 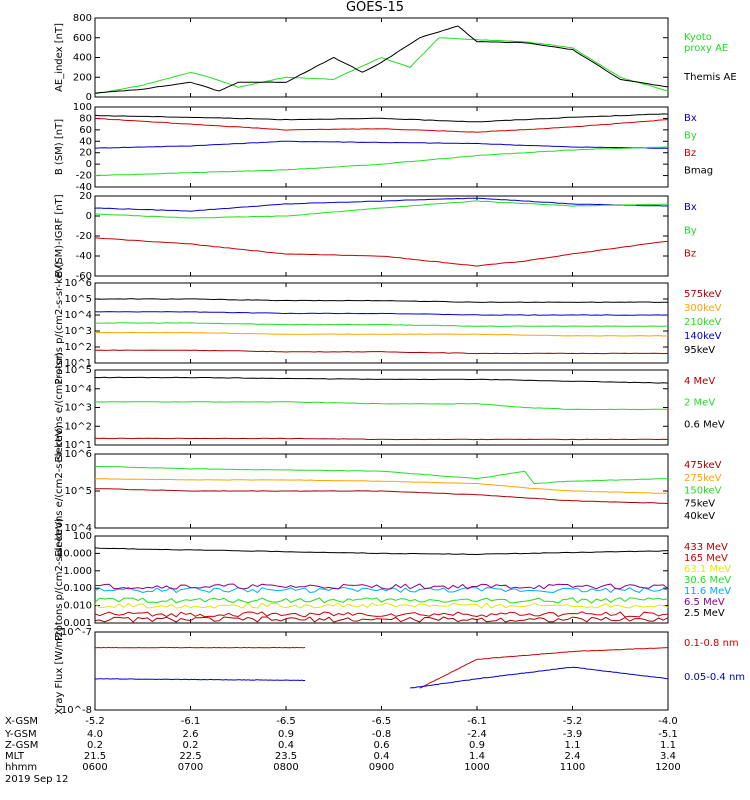 What do you see at coordinates (707, 580) in the screenshot?
I see `legend-6-3: 30.6 MeV` at bounding box center [707, 580].